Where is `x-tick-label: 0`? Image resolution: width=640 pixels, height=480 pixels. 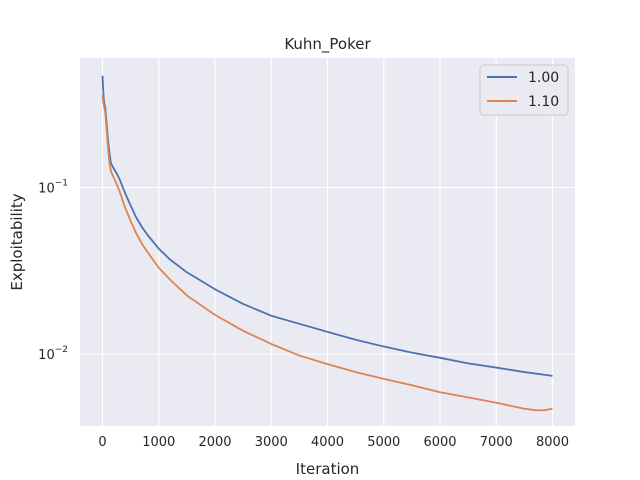
x-tick-label: 0 is located at coordinates (102, 442).